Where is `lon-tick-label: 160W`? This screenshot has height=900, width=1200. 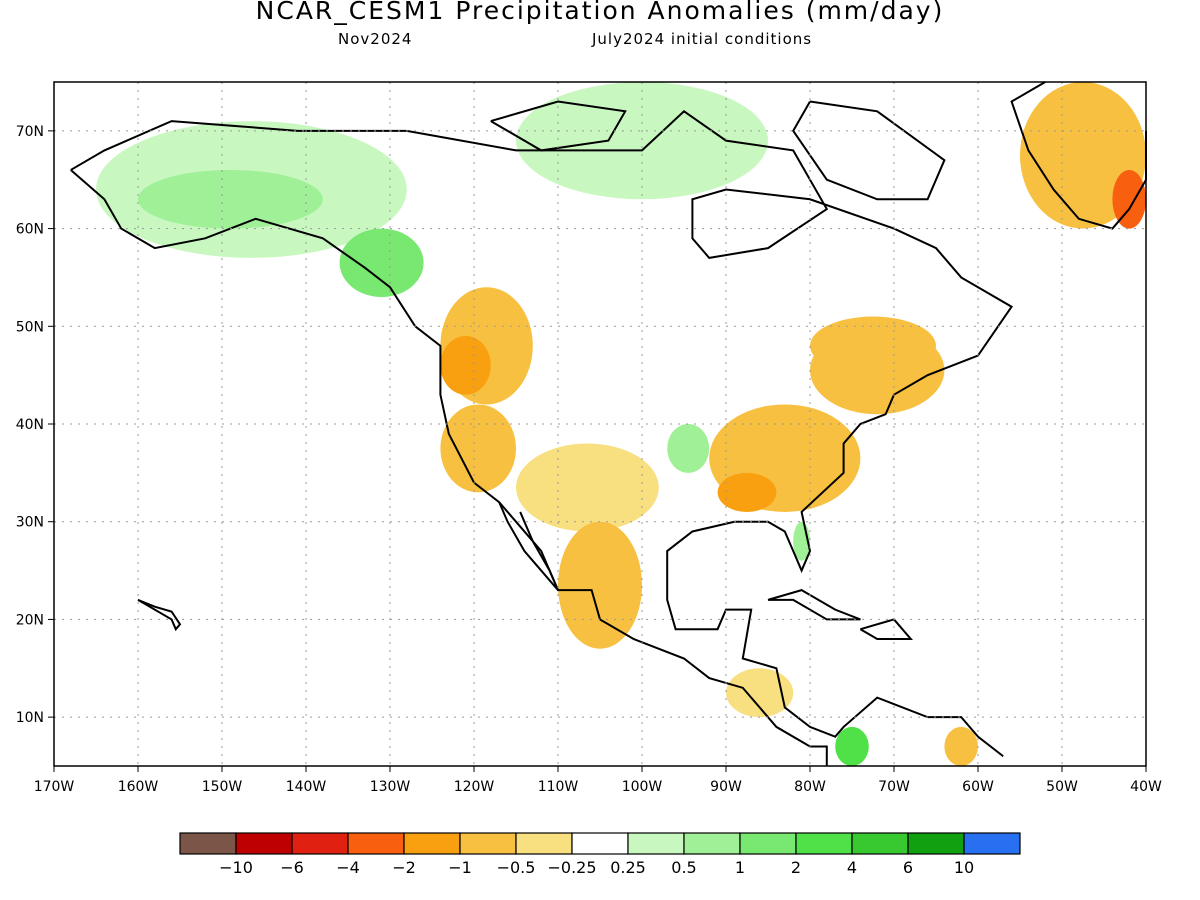
lon-tick-label: 160W is located at coordinates (138, 787).